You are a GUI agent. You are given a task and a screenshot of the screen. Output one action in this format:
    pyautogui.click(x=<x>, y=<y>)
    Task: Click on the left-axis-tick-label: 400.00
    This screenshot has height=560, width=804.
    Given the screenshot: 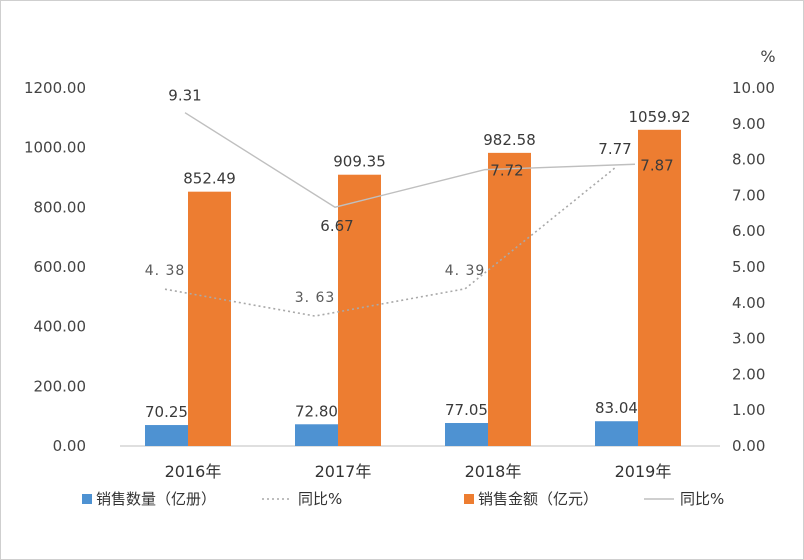 What is the action you would take?
    pyautogui.click(x=60, y=327)
    